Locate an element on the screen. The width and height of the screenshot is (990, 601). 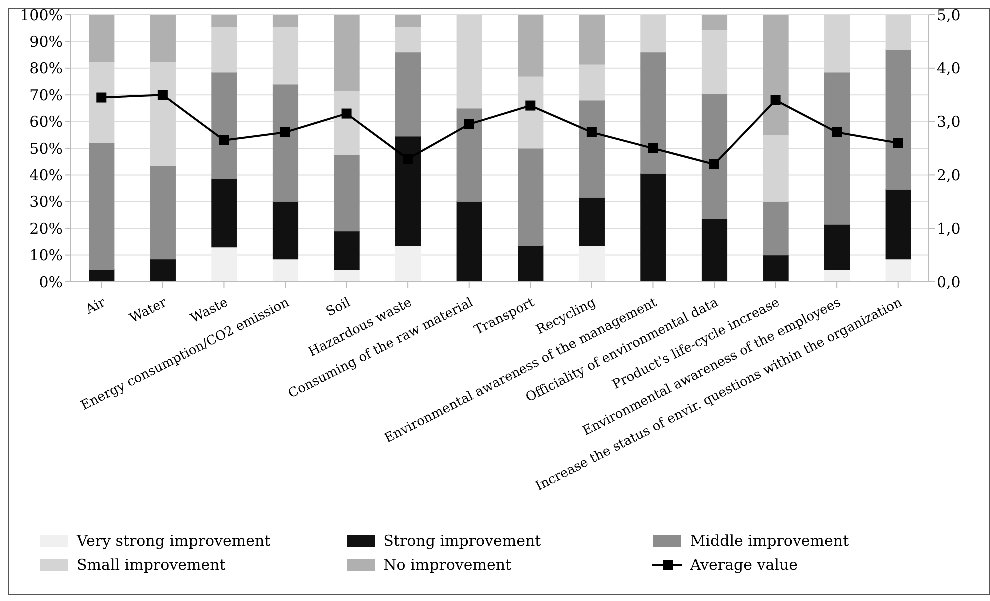
y2-tick-label: 5,0 is located at coordinates (949, 15).